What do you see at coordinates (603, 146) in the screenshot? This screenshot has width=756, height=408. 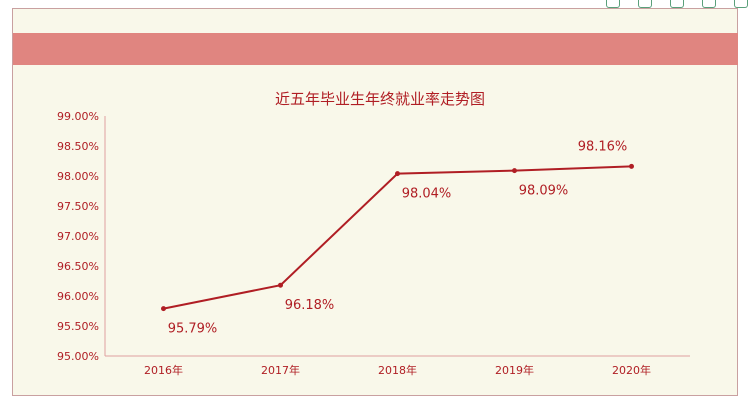 I see `data-label: 98.16%` at bounding box center [603, 146].